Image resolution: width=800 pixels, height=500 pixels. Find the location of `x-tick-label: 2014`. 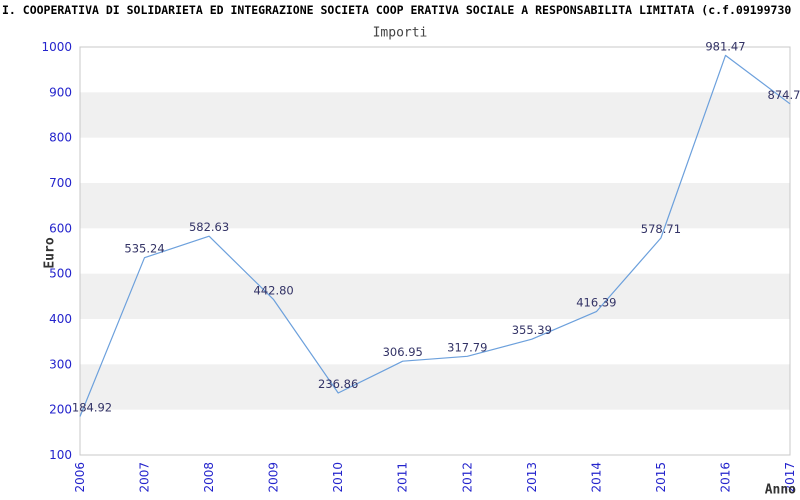

x-tick-label: 2014 is located at coordinates (596, 477).